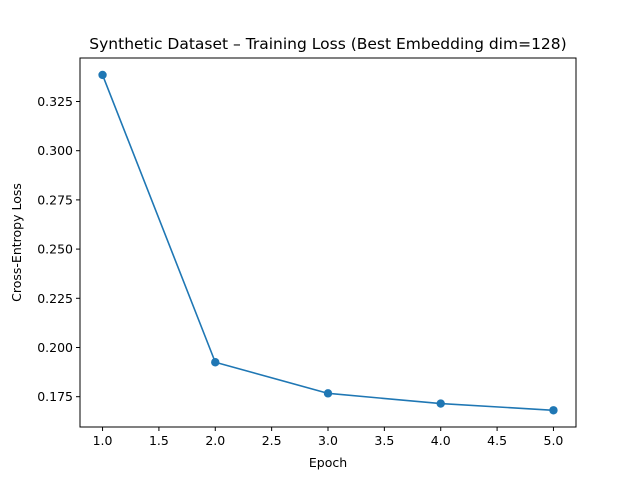 The height and width of the screenshot is (480, 640). What do you see at coordinates (55, 298) in the screenshot?
I see `y-tick-label: 0.225` at bounding box center [55, 298].